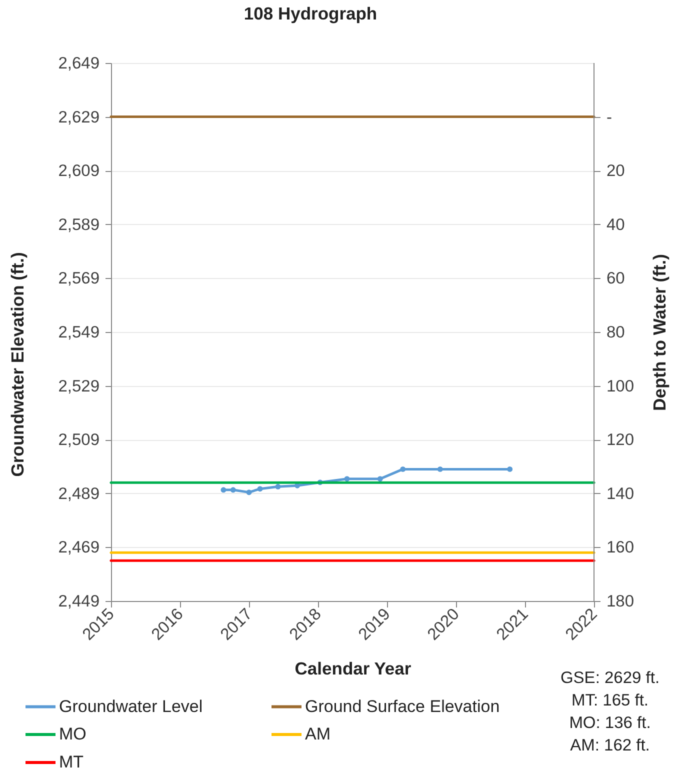 The width and height of the screenshot is (677, 773). Describe the element at coordinates (79, 440) in the screenshot. I see `y-tick-label: 2,509` at that location.